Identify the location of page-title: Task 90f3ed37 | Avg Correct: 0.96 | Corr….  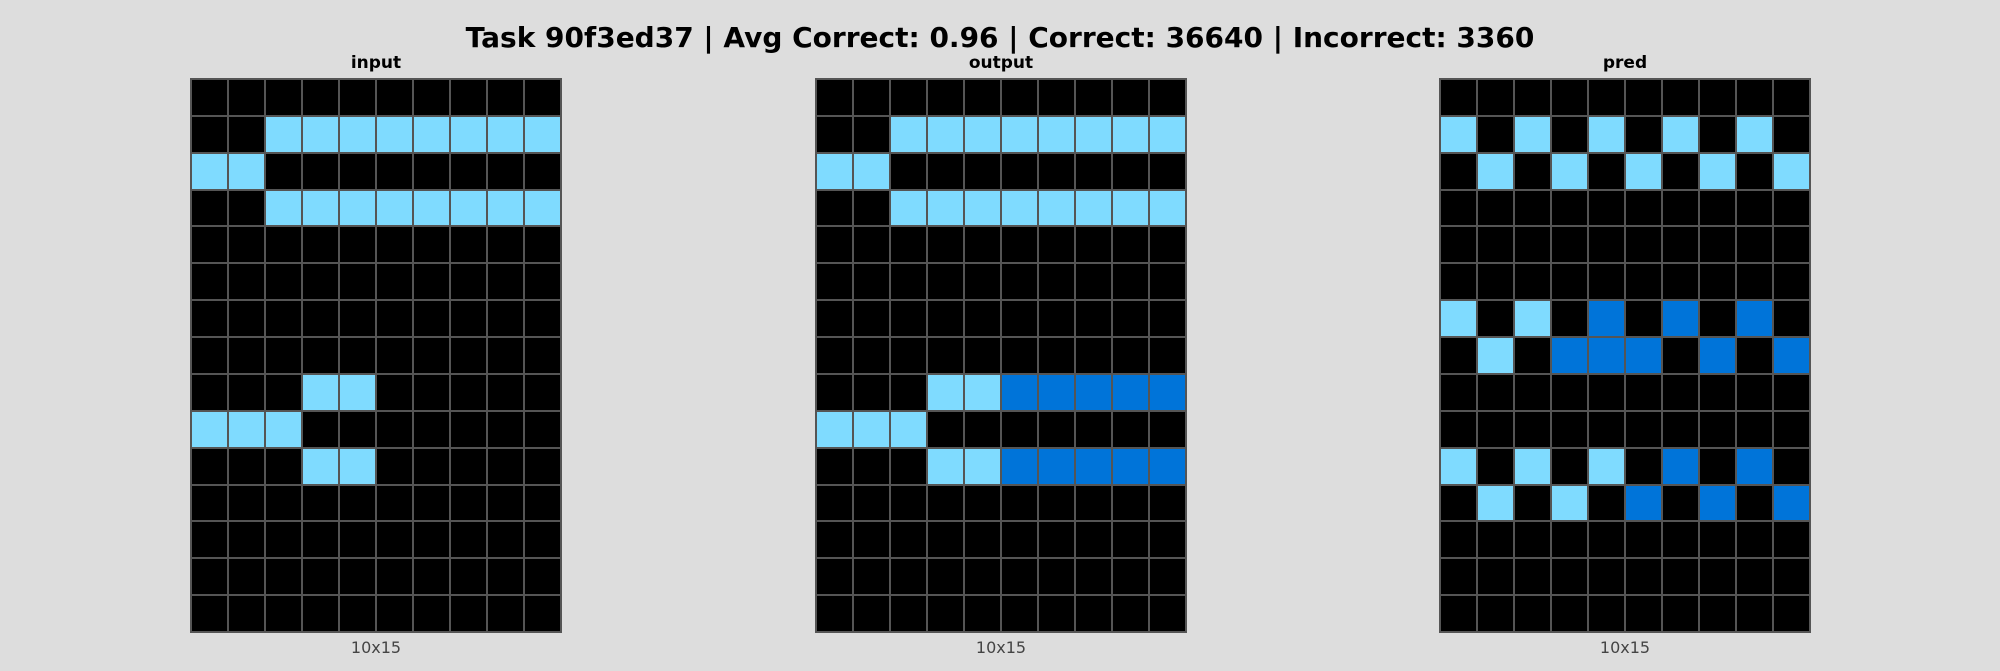
(1000, 37).